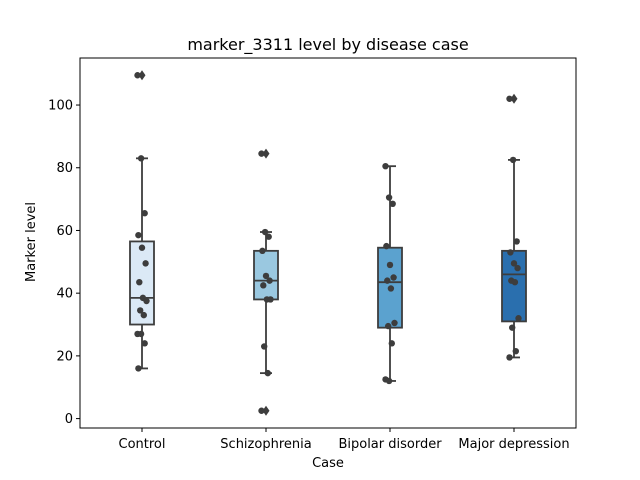 This screenshot has height=480, width=640. What do you see at coordinates (64, 294) in the screenshot?
I see `y-tick-label: 40` at bounding box center [64, 294].